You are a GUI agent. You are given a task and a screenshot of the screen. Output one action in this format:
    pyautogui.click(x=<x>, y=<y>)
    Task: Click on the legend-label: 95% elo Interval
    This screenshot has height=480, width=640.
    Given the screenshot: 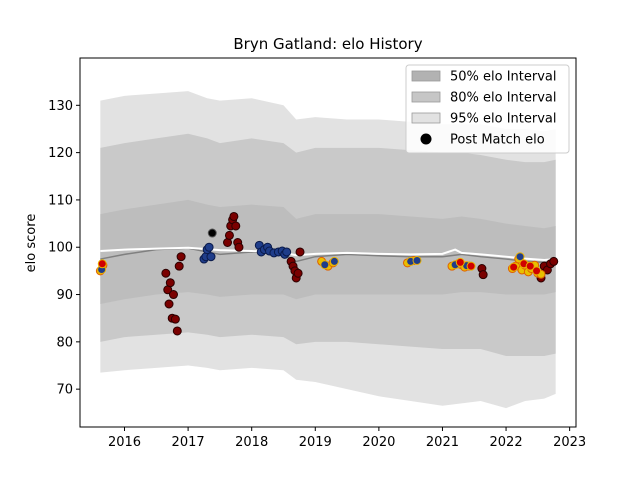 What is the action you would take?
    pyautogui.click(x=503, y=119)
    